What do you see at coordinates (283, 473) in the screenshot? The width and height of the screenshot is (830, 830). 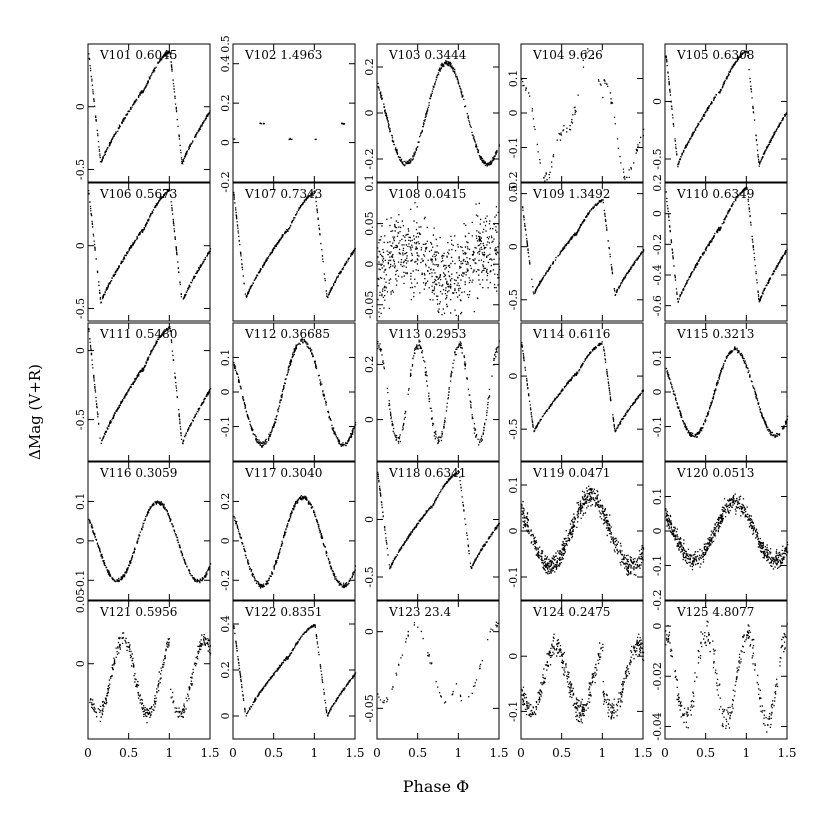 I see `panel-title: V117 0.3040` at bounding box center [283, 473].